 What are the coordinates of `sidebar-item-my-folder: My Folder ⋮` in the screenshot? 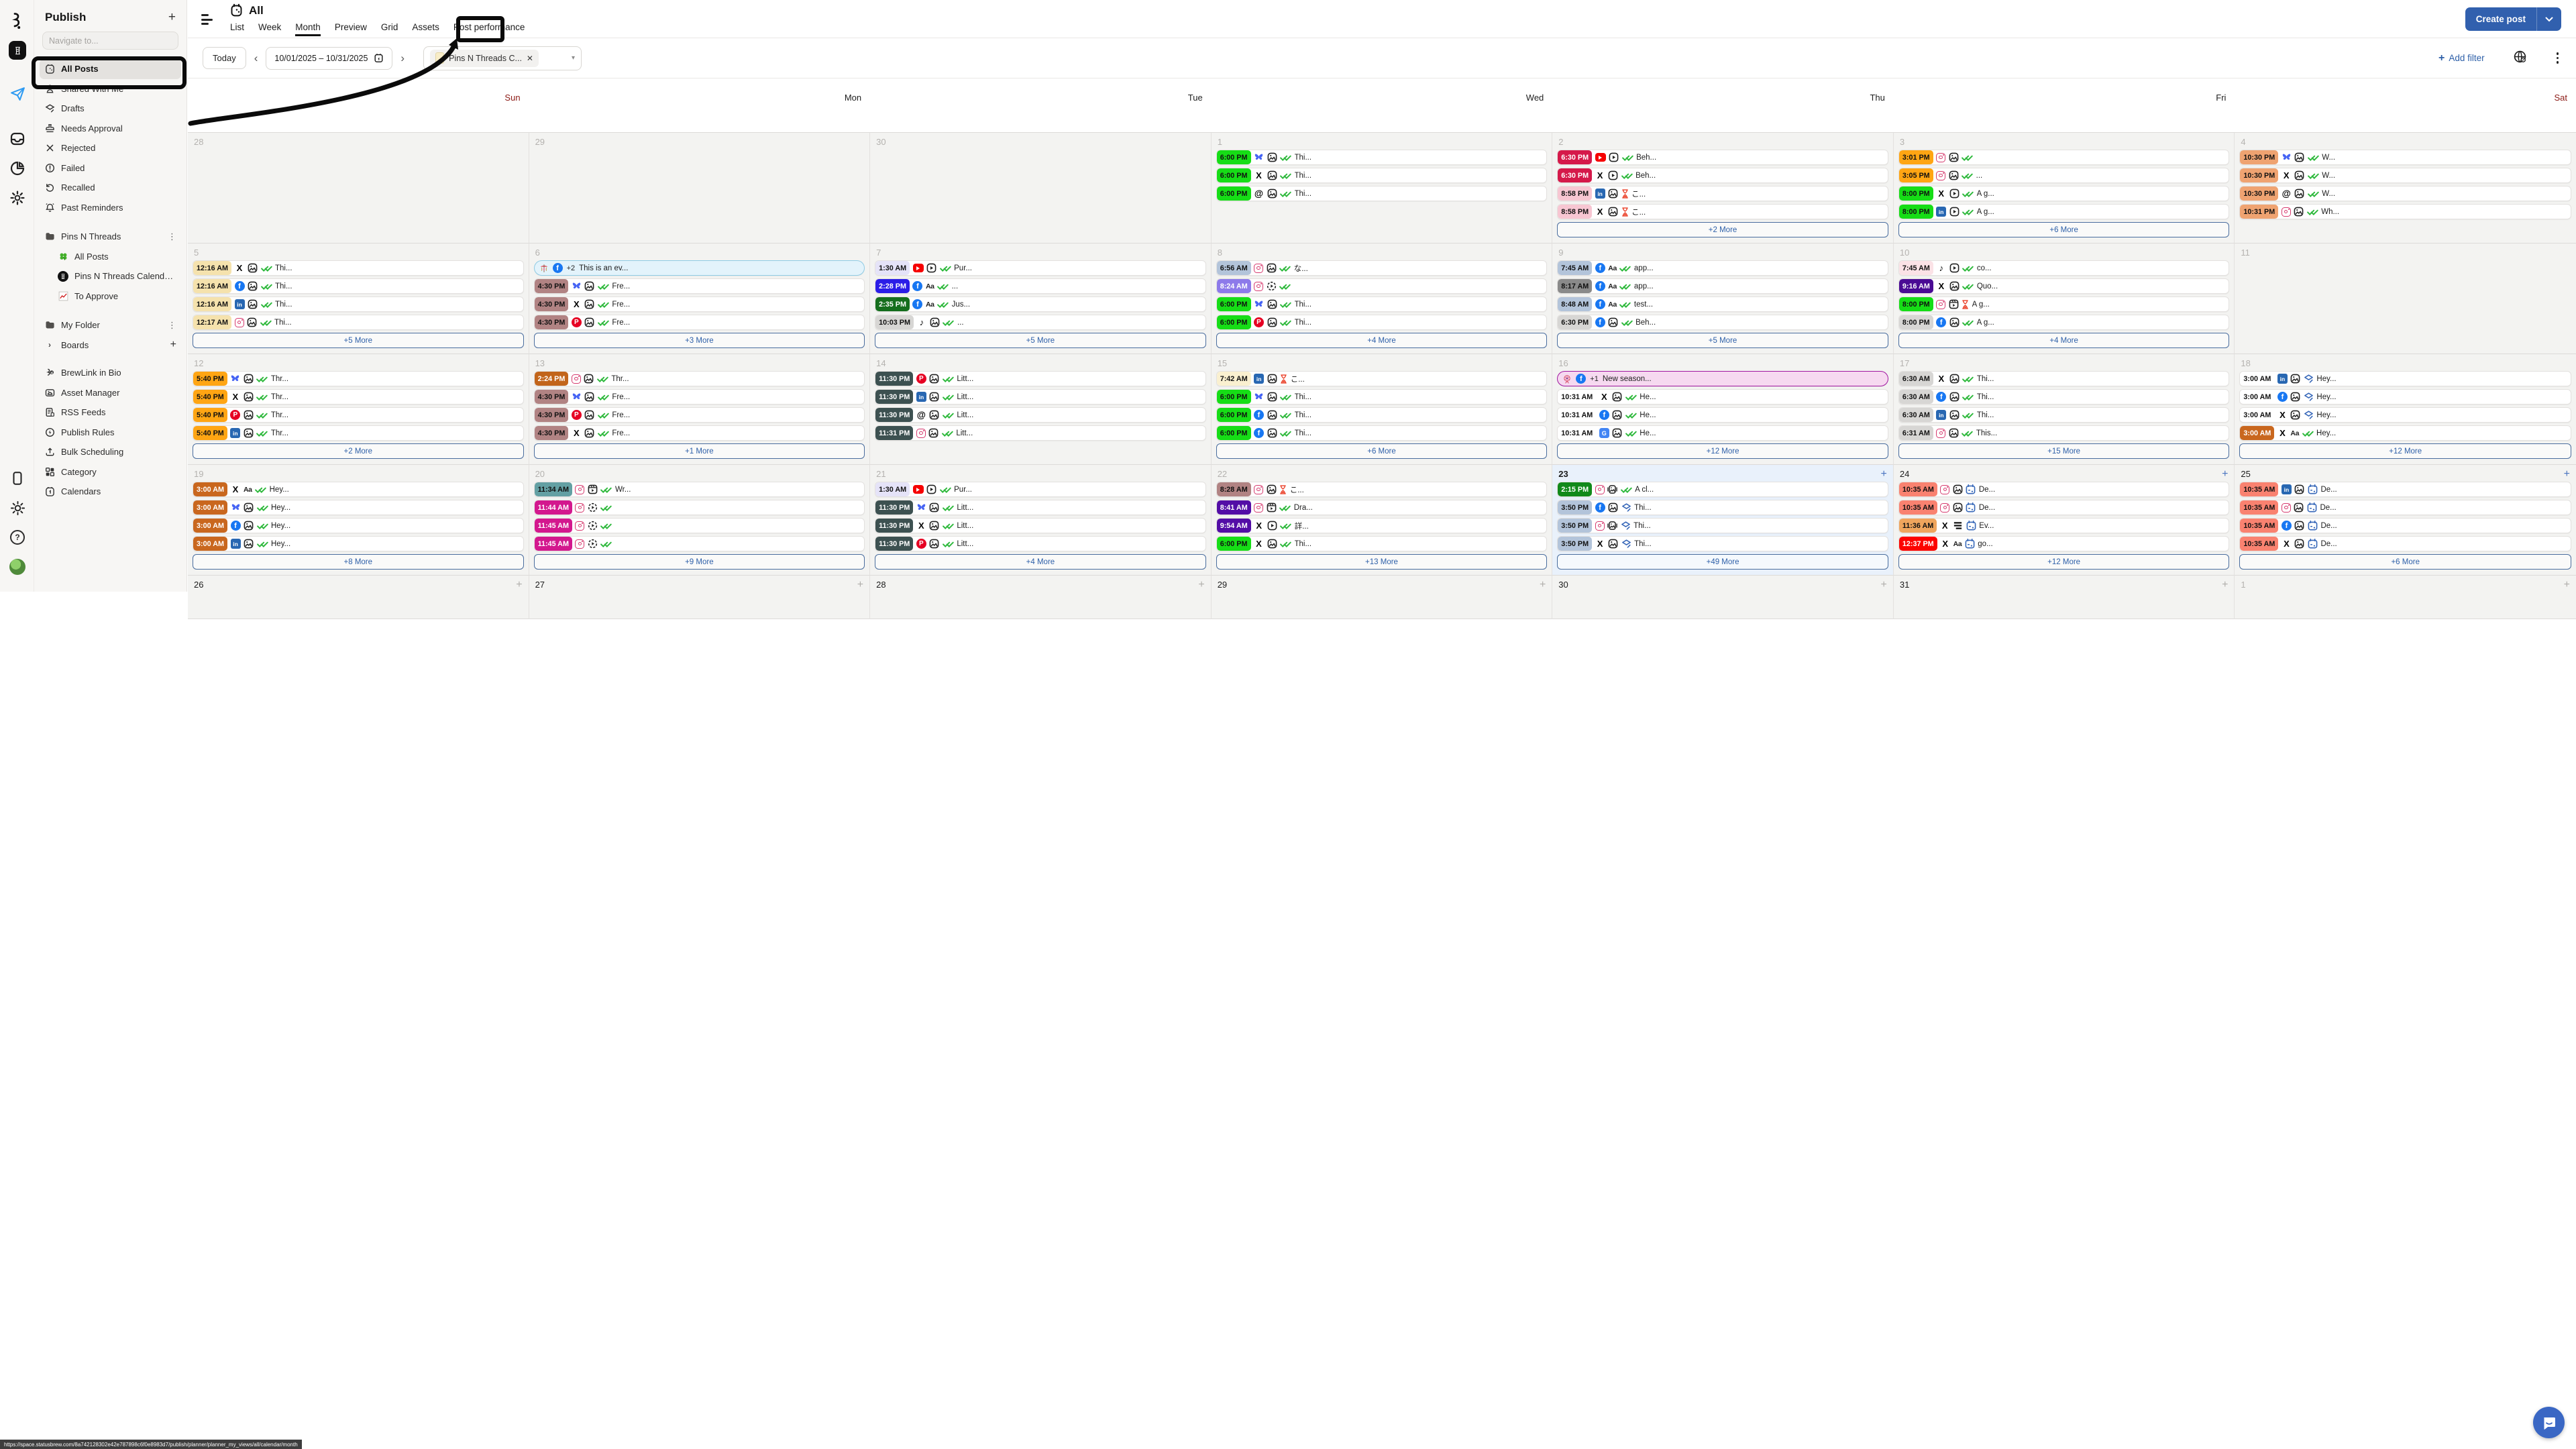 It's located at (110, 325).